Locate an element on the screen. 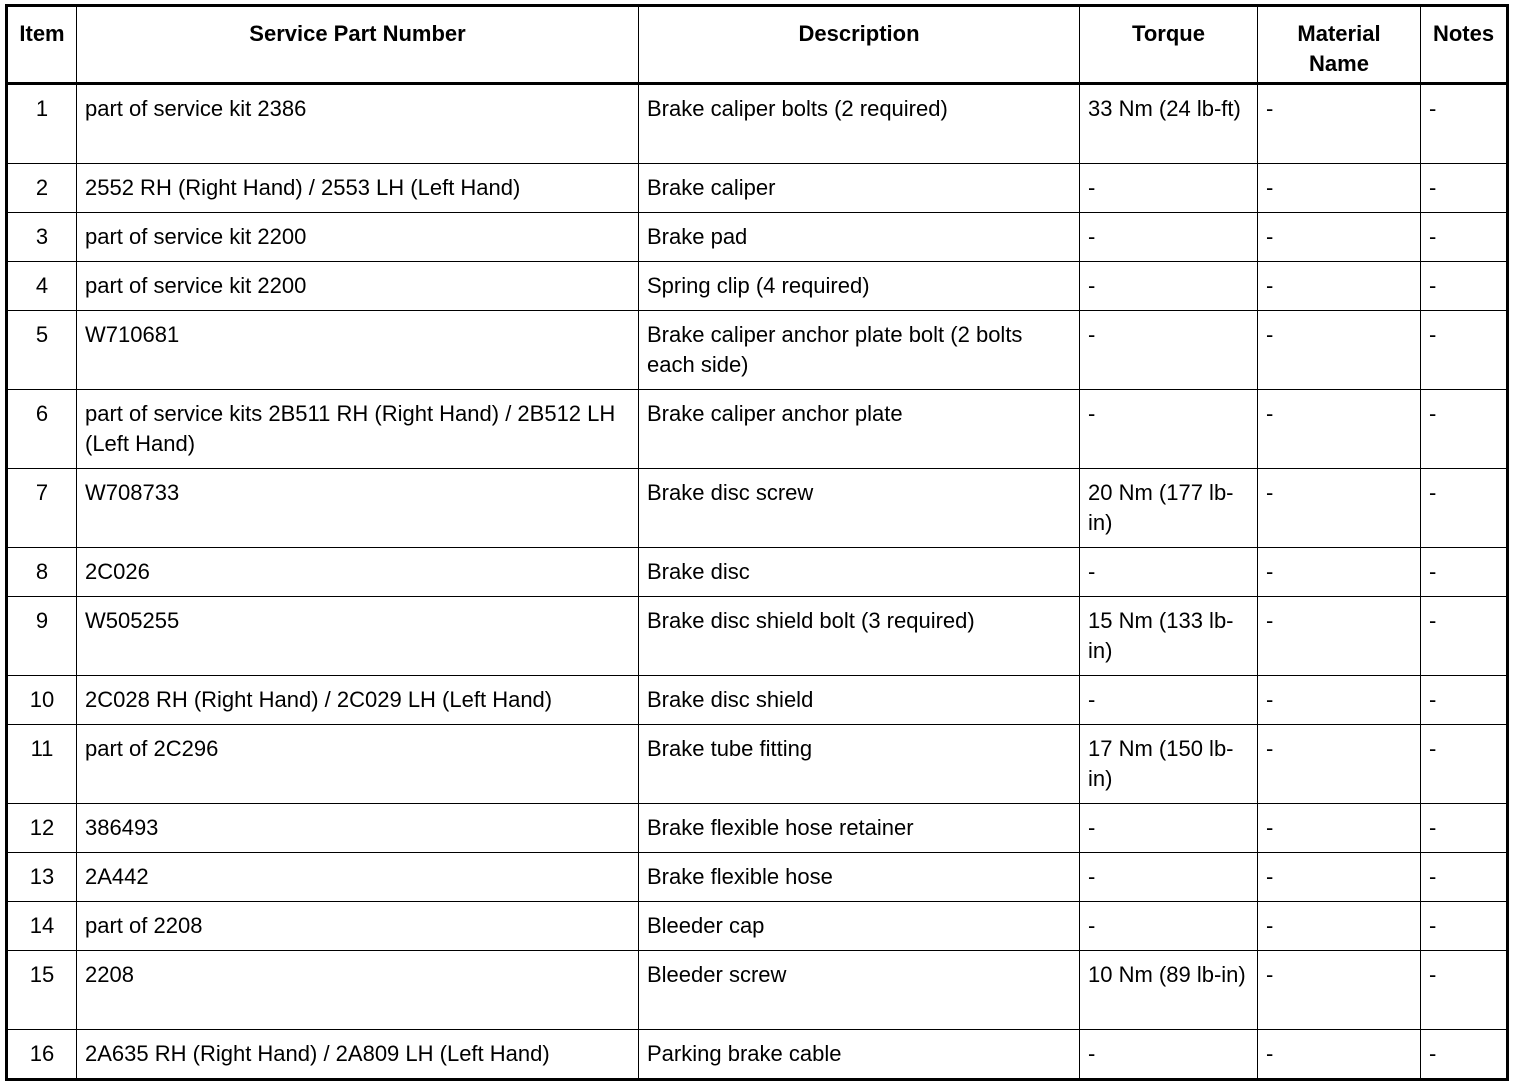 Image resolution: width=1520 pixels, height=1081 pixels. header-torque: Torque is located at coordinates (1168, 45).